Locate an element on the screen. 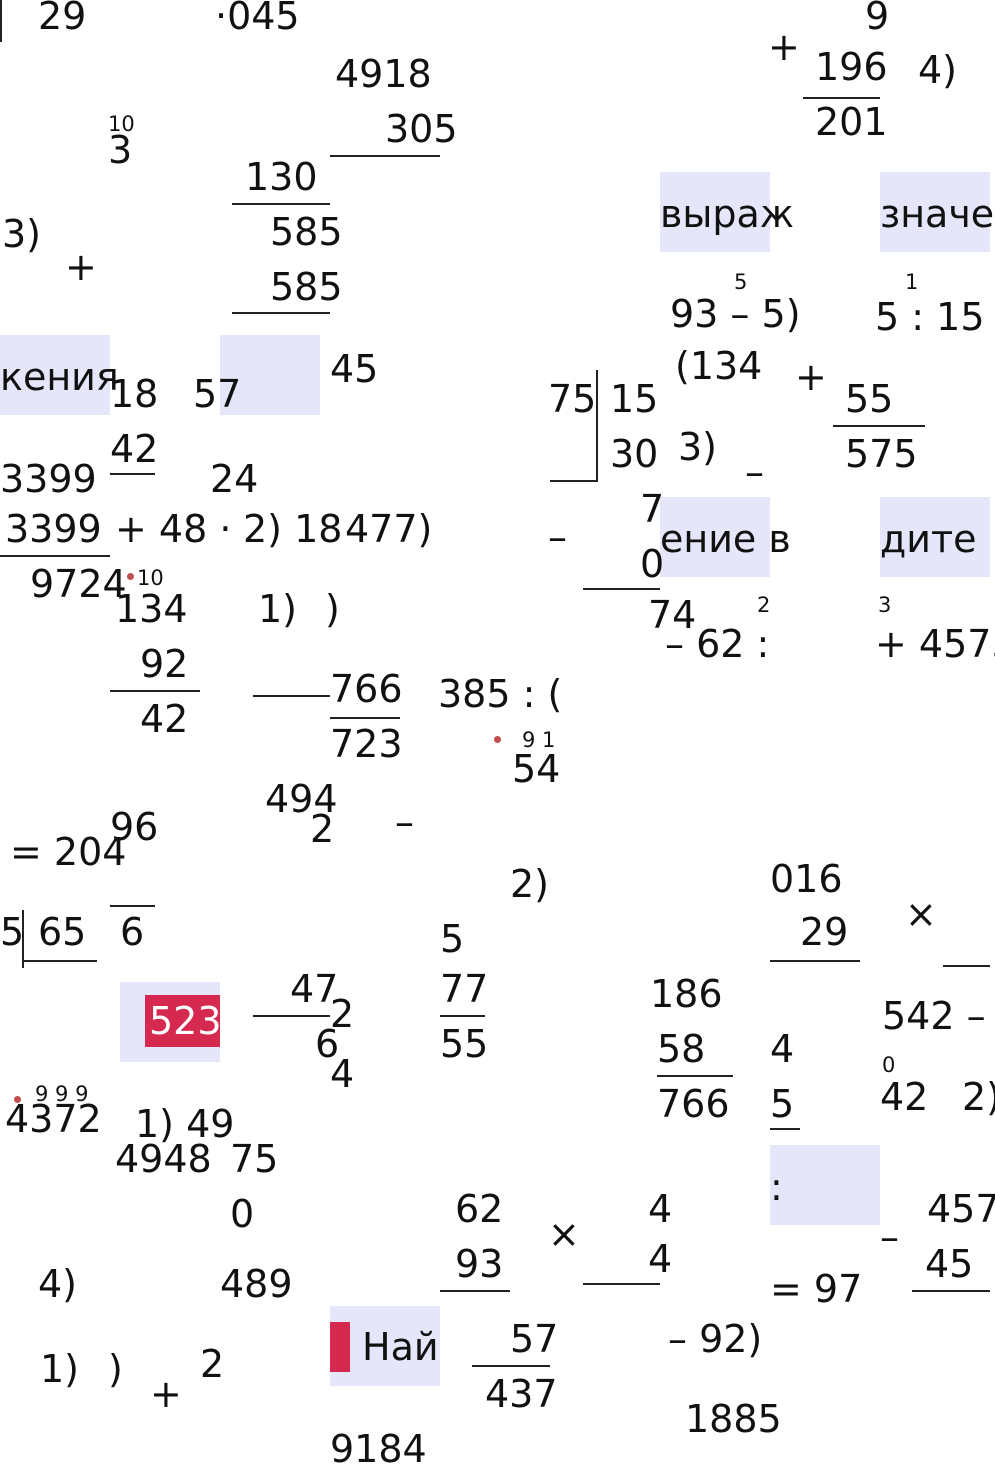  worksheet-fragment: 96 is located at coordinates (134, 827).